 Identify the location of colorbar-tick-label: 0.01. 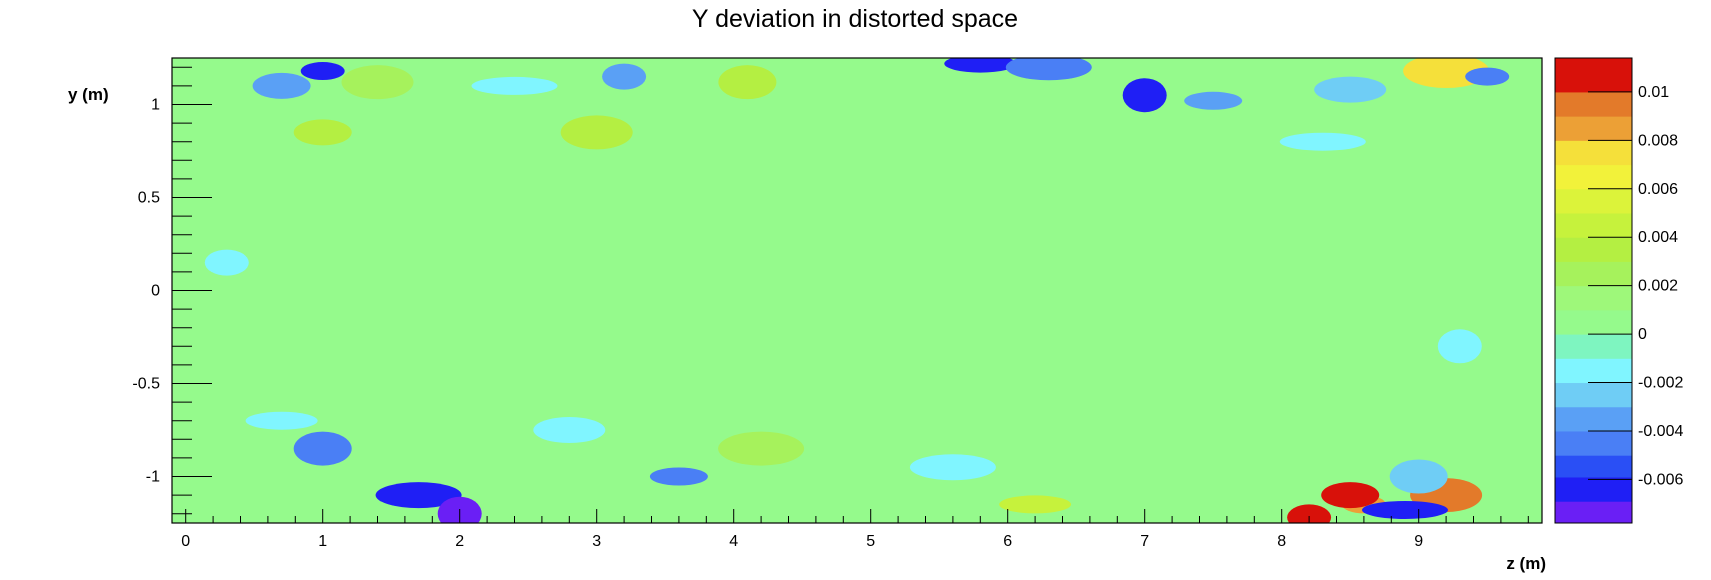
(1653, 92).